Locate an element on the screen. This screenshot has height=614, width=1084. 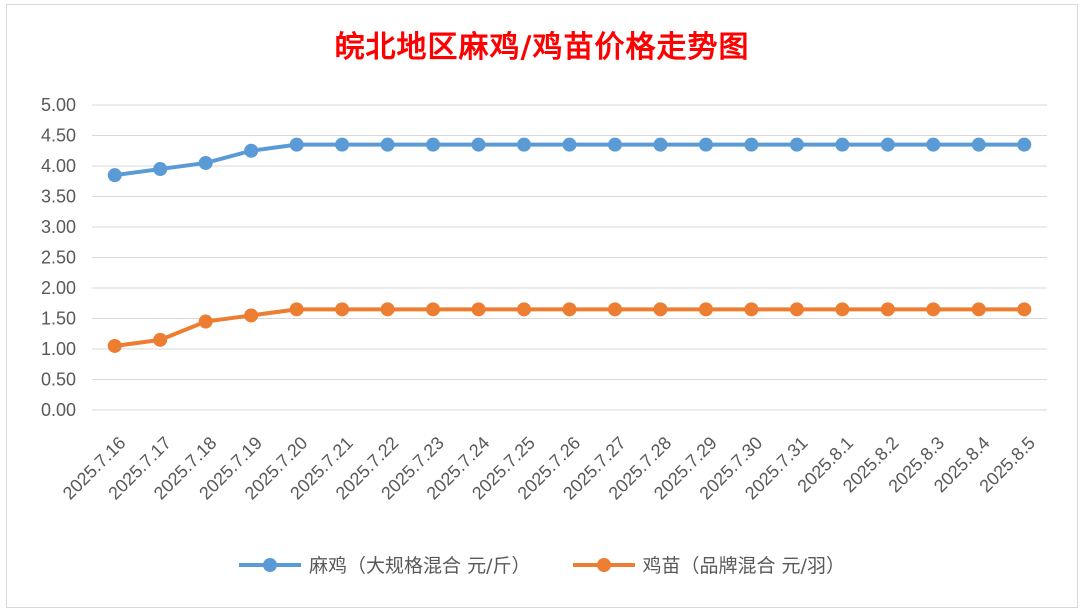
y-tick-label-7: 3.50 is located at coordinates (58, 197).